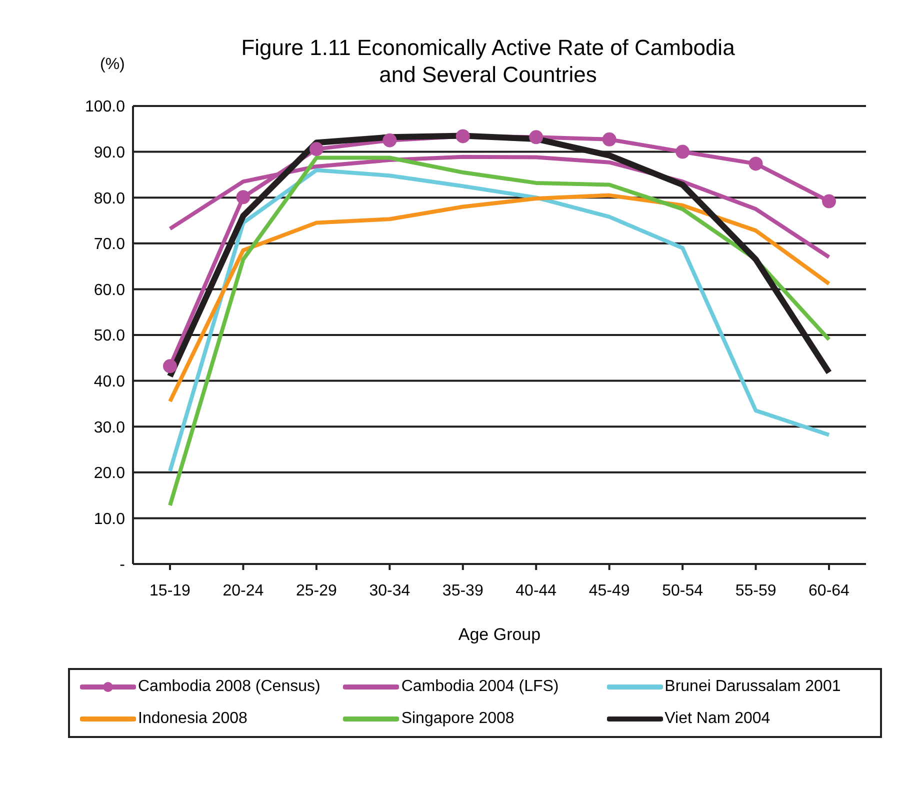 This screenshot has width=902, height=801. Describe the element at coordinates (110, 245) in the screenshot. I see `y-tick-label: 70.0` at that location.